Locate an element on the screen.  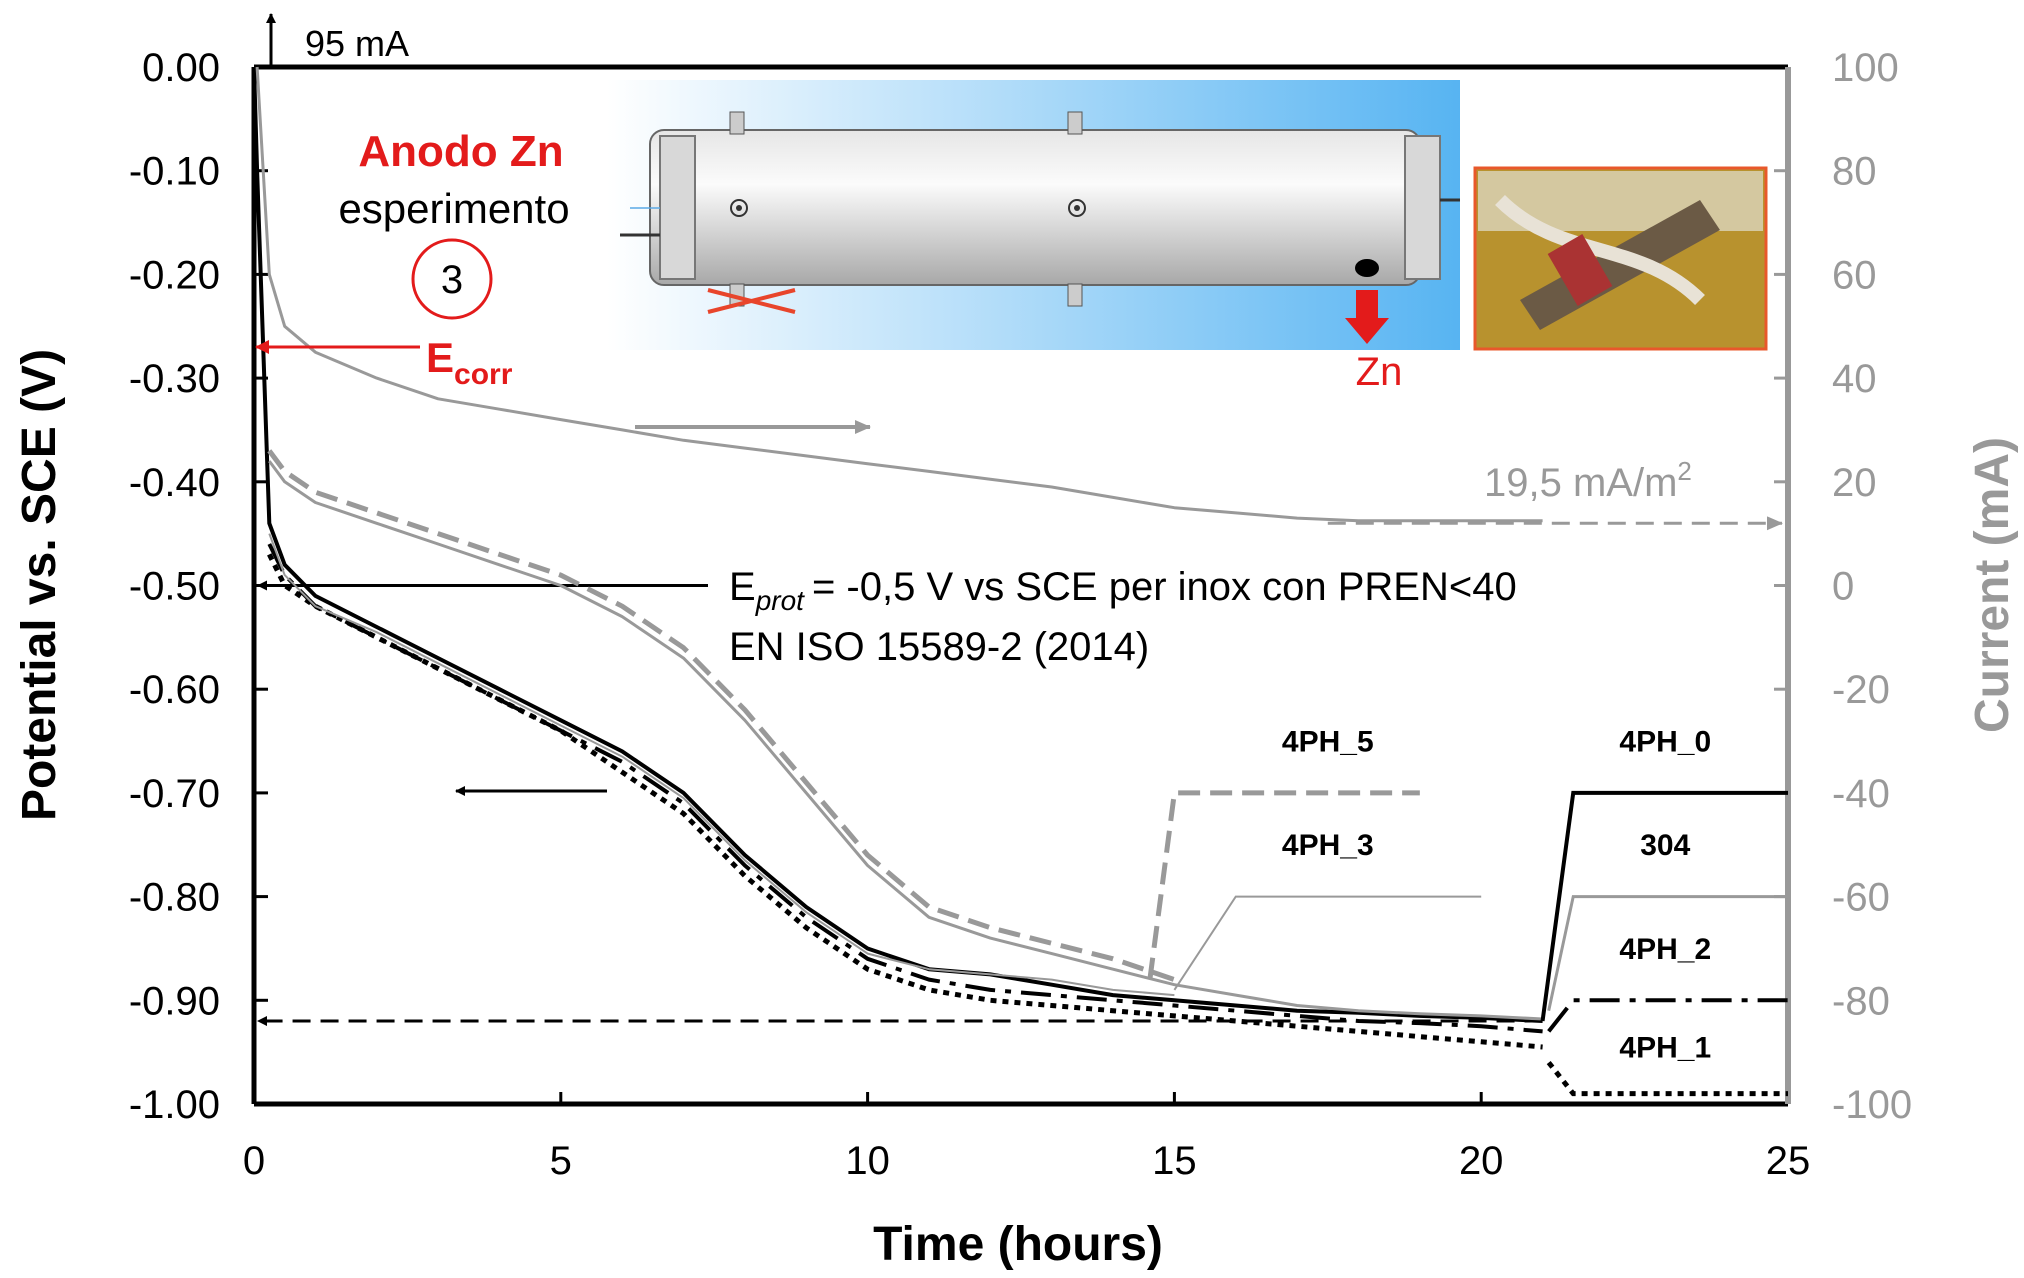
annotation: 3 is located at coordinates (452, 280).